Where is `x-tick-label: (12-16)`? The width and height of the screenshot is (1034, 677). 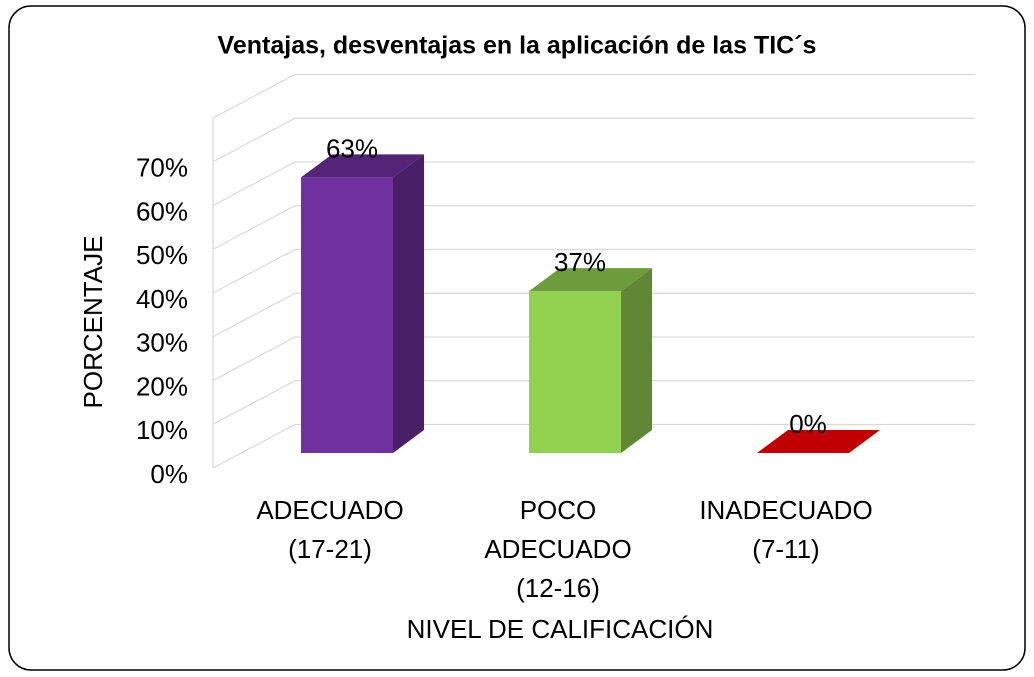
x-tick-label: (12-16) is located at coordinates (558, 588).